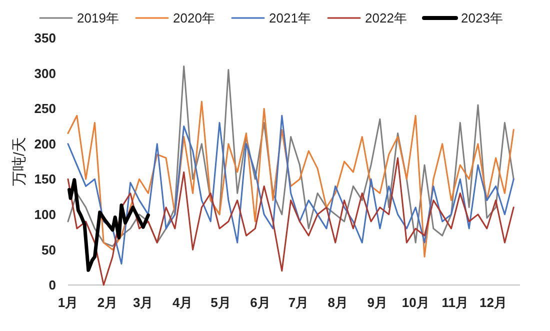 The height and width of the screenshot is (331, 550). What do you see at coordinates (98, 18) in the screenshot?
I see `legend-label: 2019年` at bounding box center [98, 18].